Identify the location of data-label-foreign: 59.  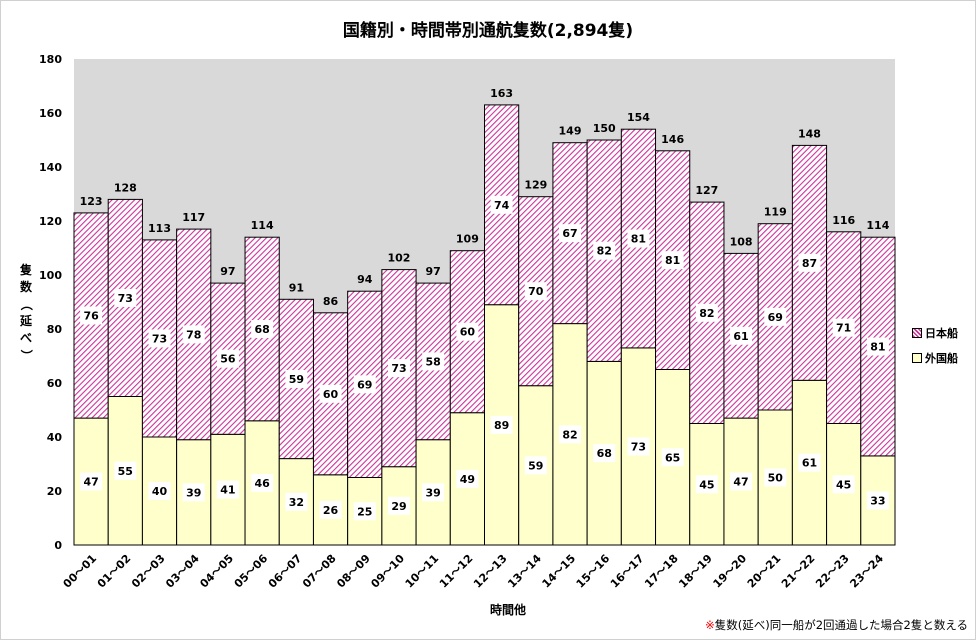
(535, 465).